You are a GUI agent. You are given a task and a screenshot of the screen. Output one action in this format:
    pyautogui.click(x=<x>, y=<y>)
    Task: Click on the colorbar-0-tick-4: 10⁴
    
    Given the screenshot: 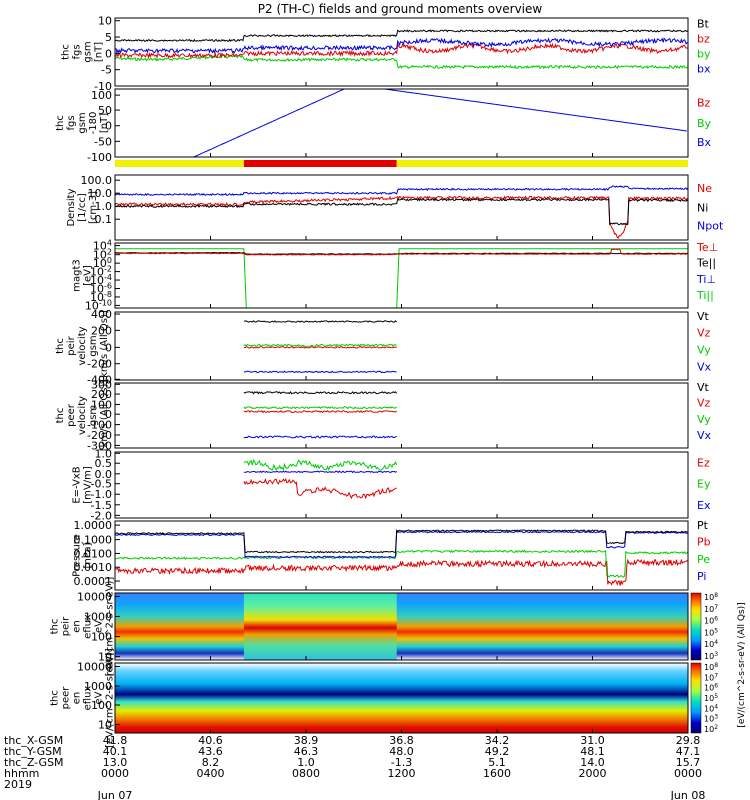 What is the action you would take?
    pyautogui.click(x=711, y=644)
    